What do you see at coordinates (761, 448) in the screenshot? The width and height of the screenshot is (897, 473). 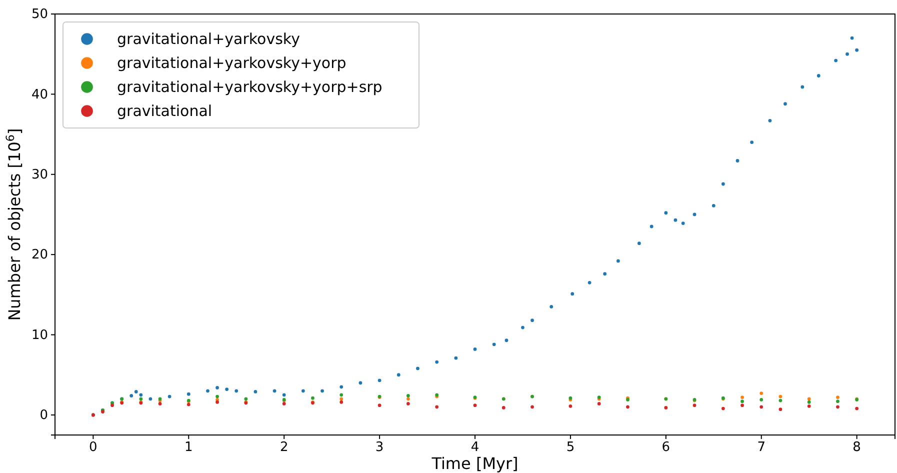 I see `x-tick-label: 7` at bounding box center [761, 448].